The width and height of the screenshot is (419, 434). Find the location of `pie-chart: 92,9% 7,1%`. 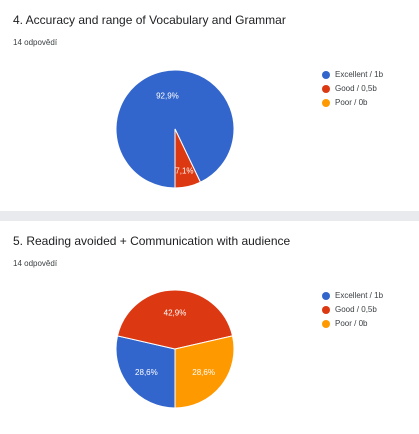

pie-chart: 92,9% 7,1% is located at coordinates (175, 129).